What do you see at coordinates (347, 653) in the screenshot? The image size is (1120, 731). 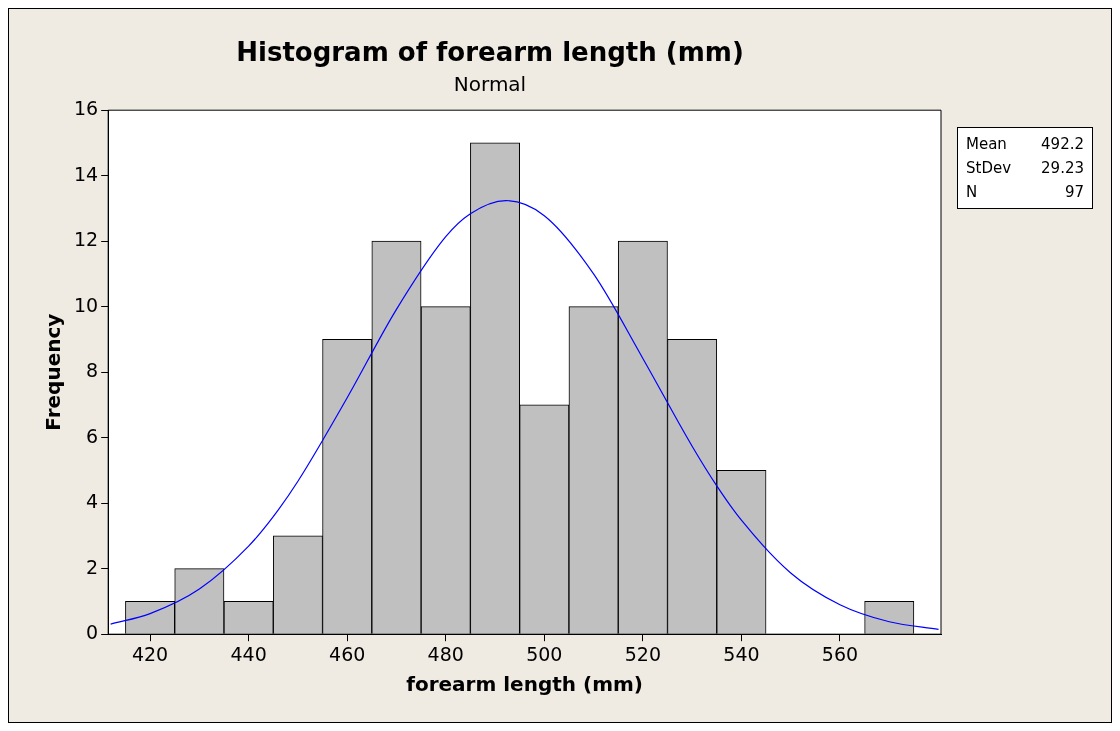 I see `x-tick-label: 460` at bounding box center [347, 653].